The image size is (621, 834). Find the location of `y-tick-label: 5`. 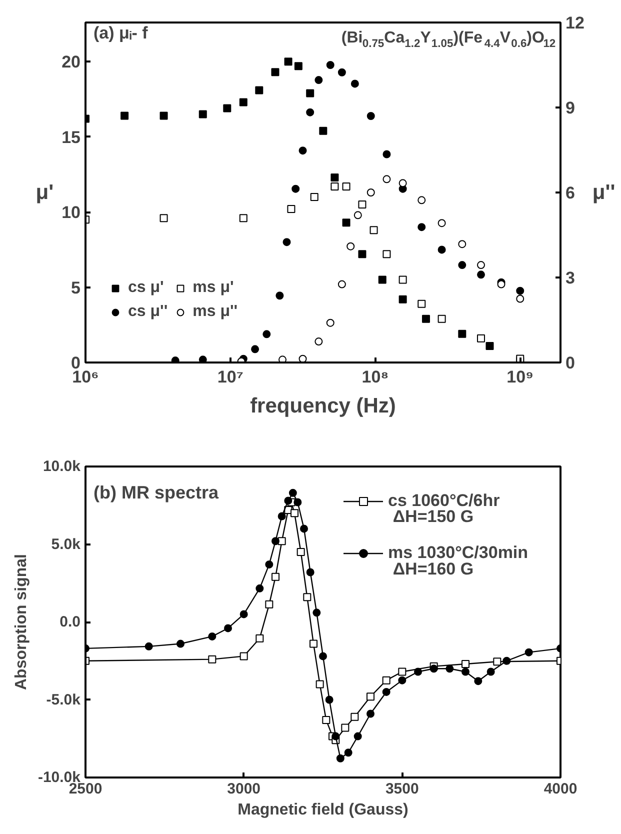

y-tick-label: 5 is located at coordinates (76, 288).